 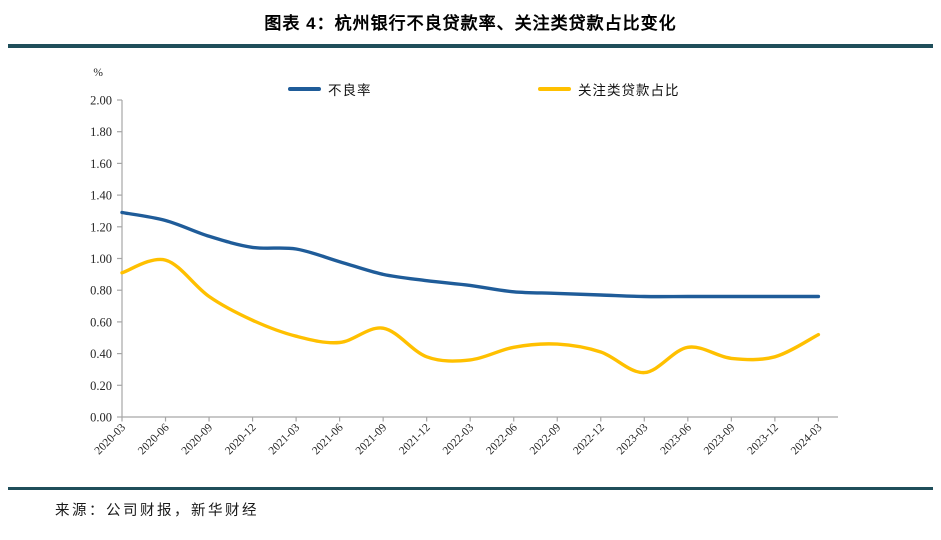 I want to click on svg-text: 2023-12, so click(x=763, y=439).